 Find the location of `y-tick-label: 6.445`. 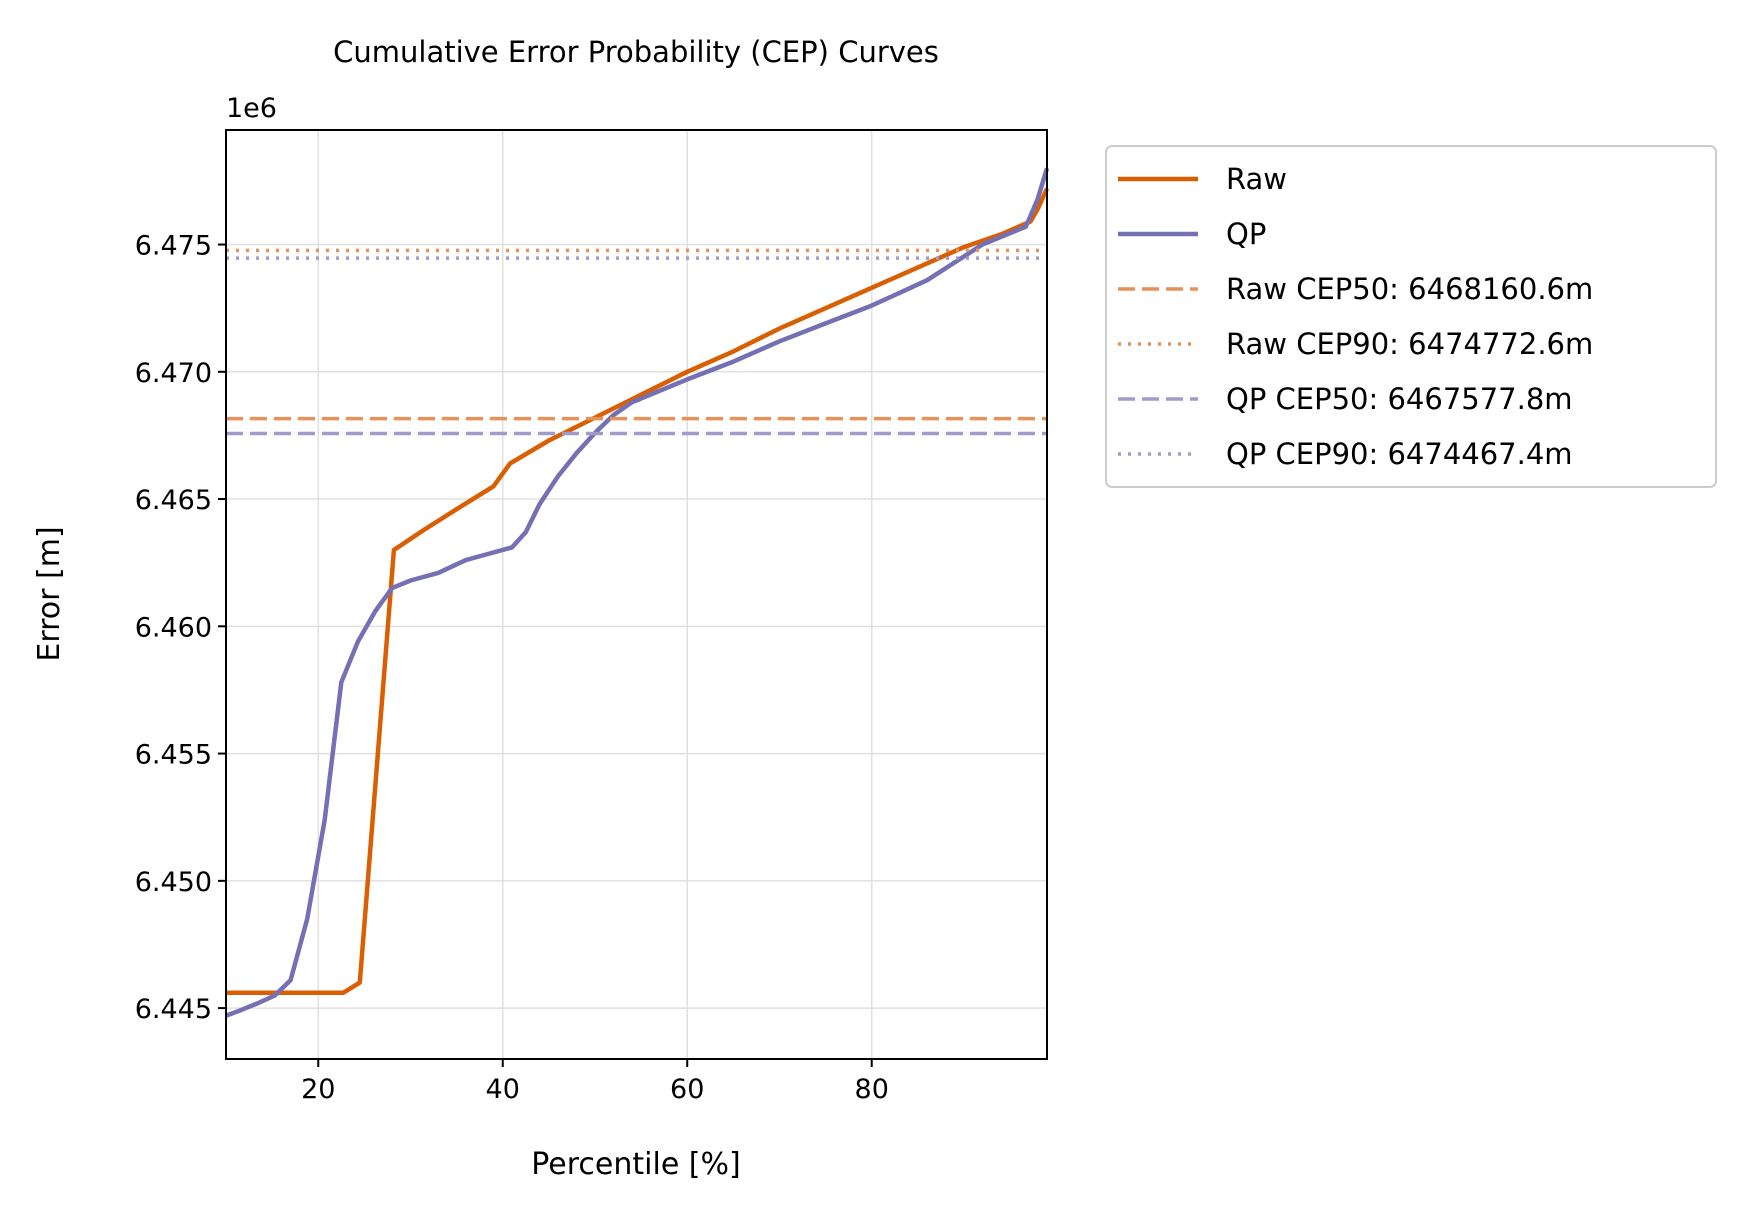

y-tick-label: 6.445 is located at coordinates (173, 1009).